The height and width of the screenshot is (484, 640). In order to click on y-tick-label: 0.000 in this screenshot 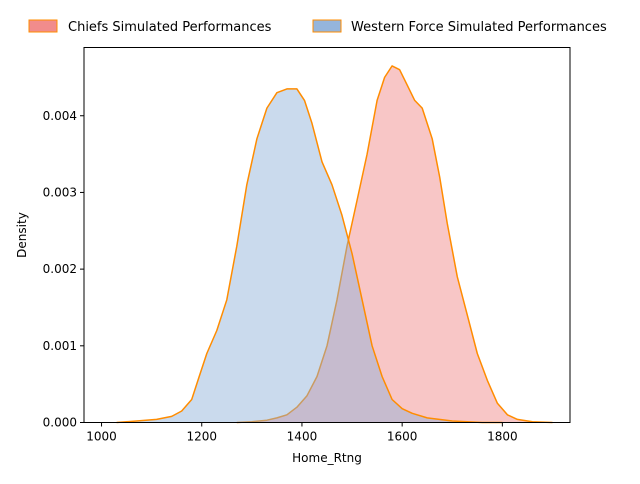, I will do `click(60, 423)`.